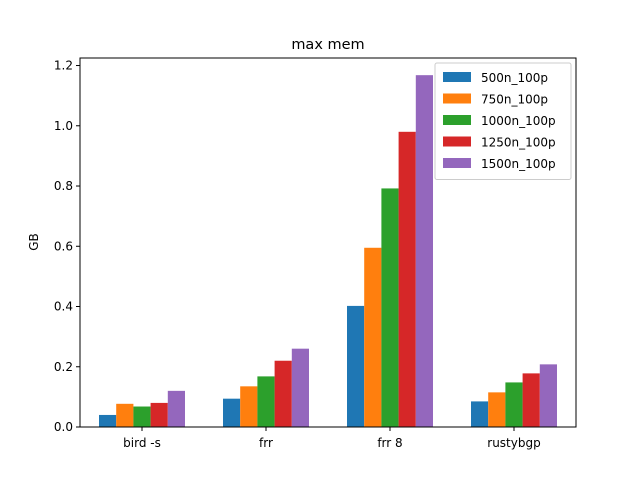 This screenshot has width=640, height=485. I want to click on legend-label-500n_100p: 500n_100p, so click(514, 78).